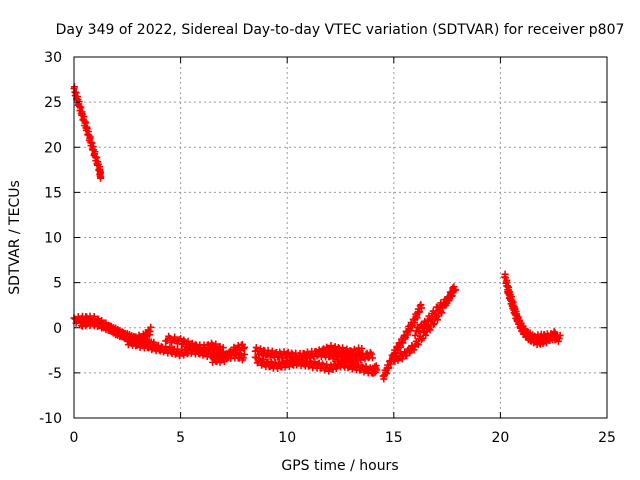 Image resolution: width=640 pixels, height=480 pixels. I want to click on y-tick-label: 0, so click(57, 329).